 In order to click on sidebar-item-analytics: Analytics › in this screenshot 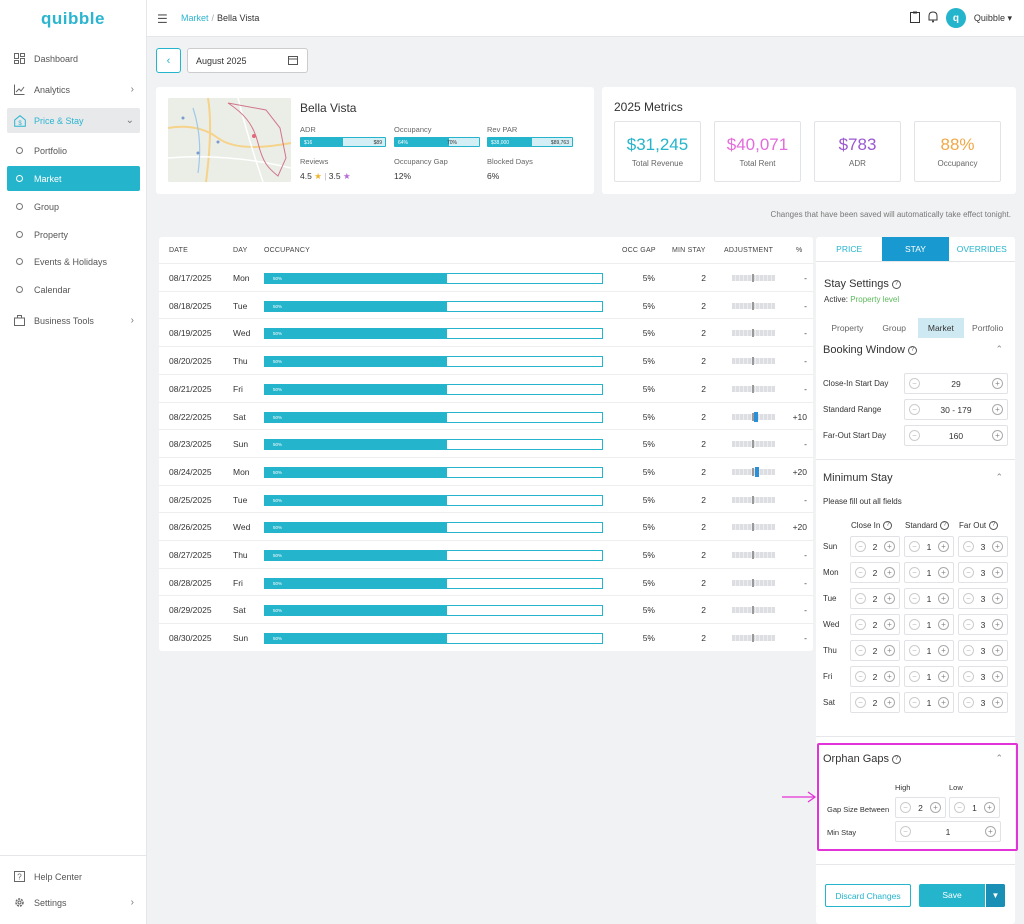, I will do `click(73, 89)`.